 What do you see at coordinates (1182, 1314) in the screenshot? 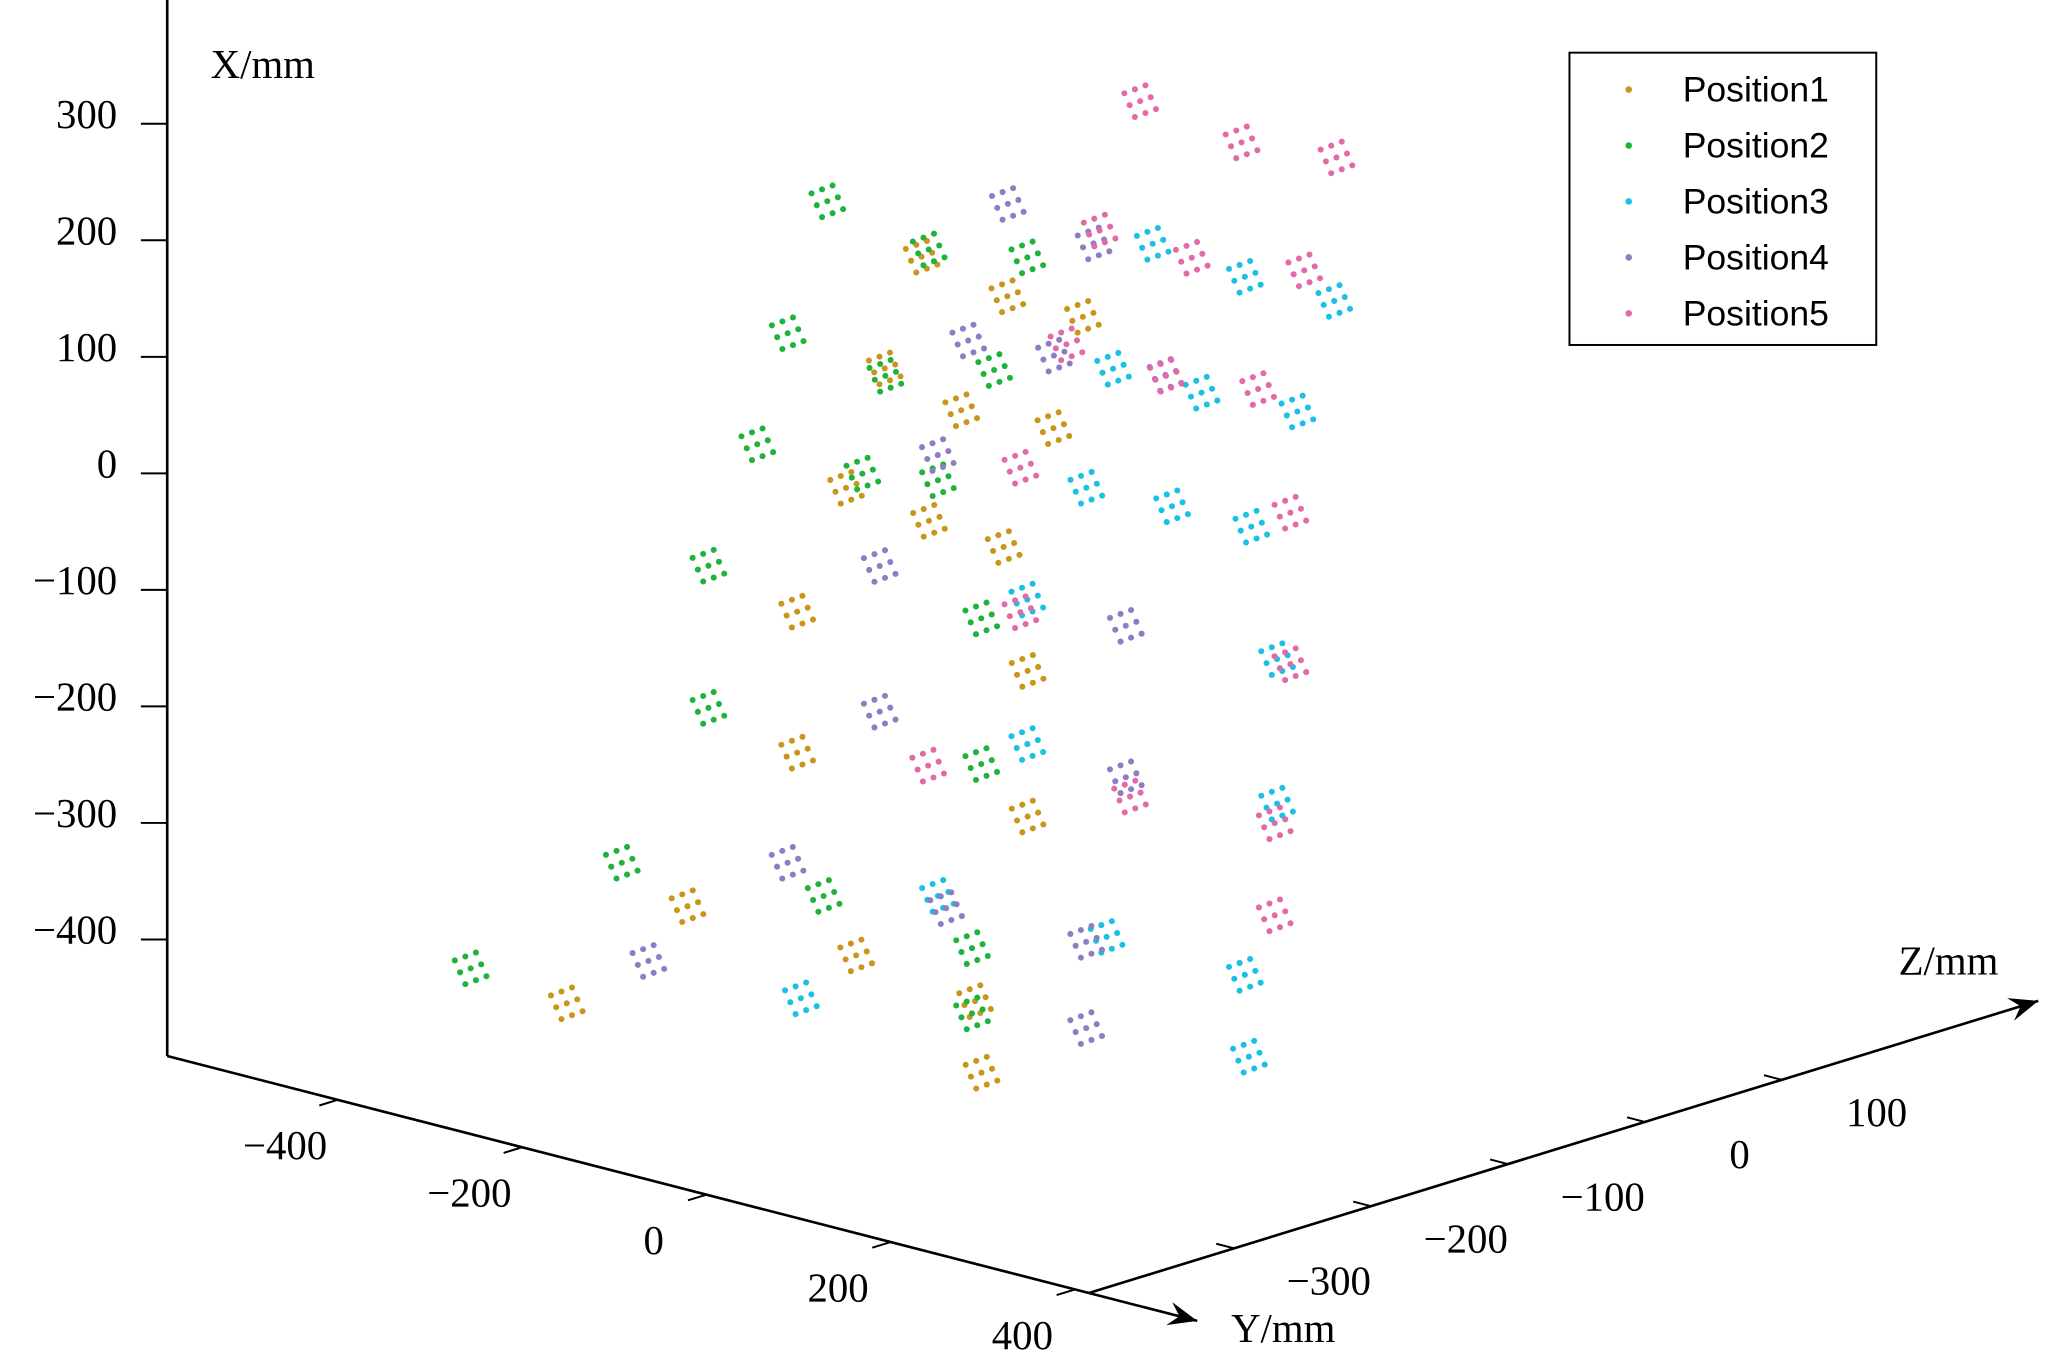
I see `axis-arrow` at bounding box center [1182, 1314].